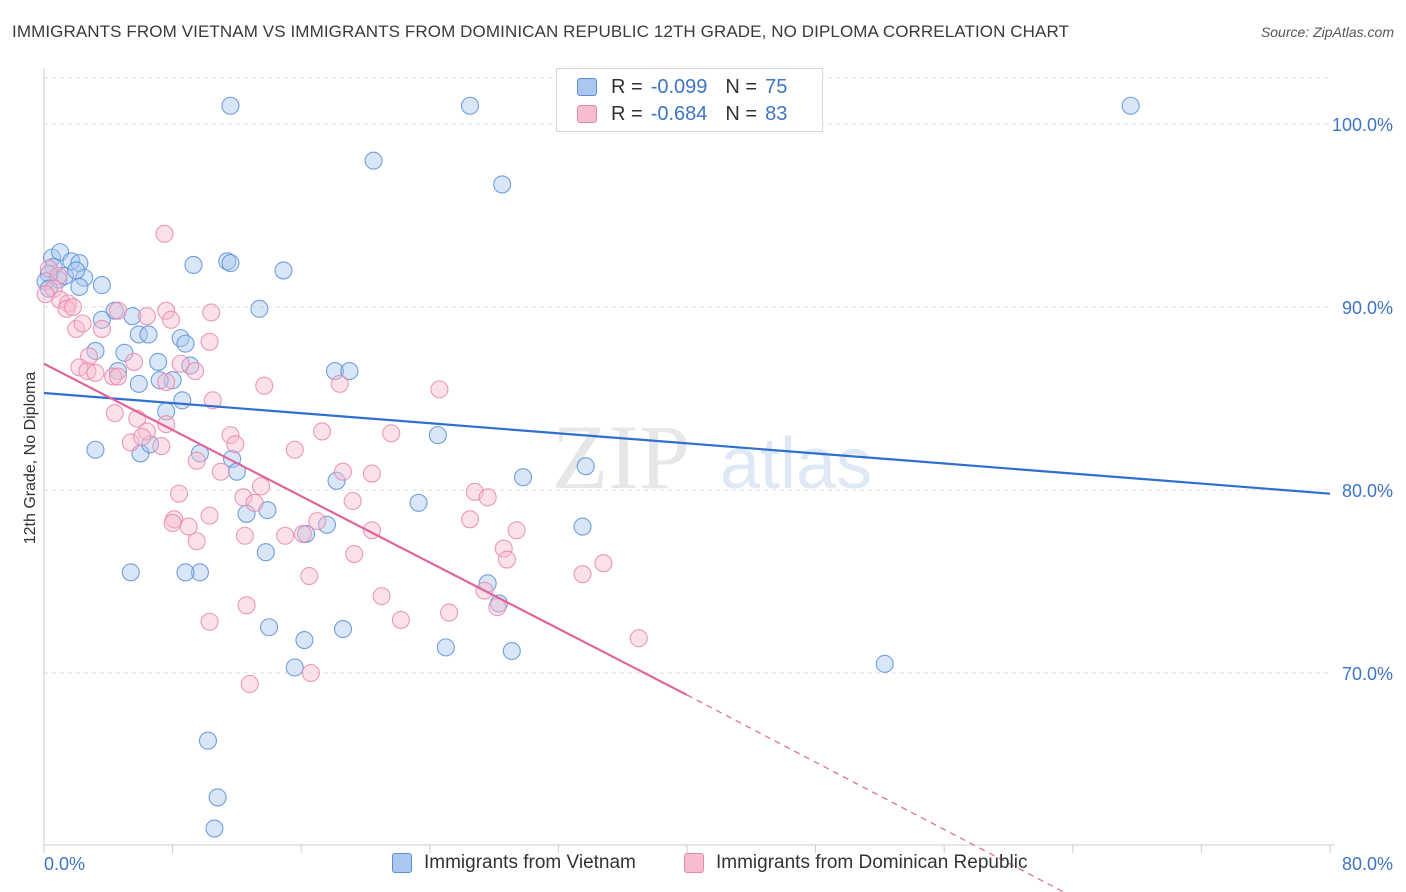  I want to click on n-value-dominican: 83, so click(776, 113).